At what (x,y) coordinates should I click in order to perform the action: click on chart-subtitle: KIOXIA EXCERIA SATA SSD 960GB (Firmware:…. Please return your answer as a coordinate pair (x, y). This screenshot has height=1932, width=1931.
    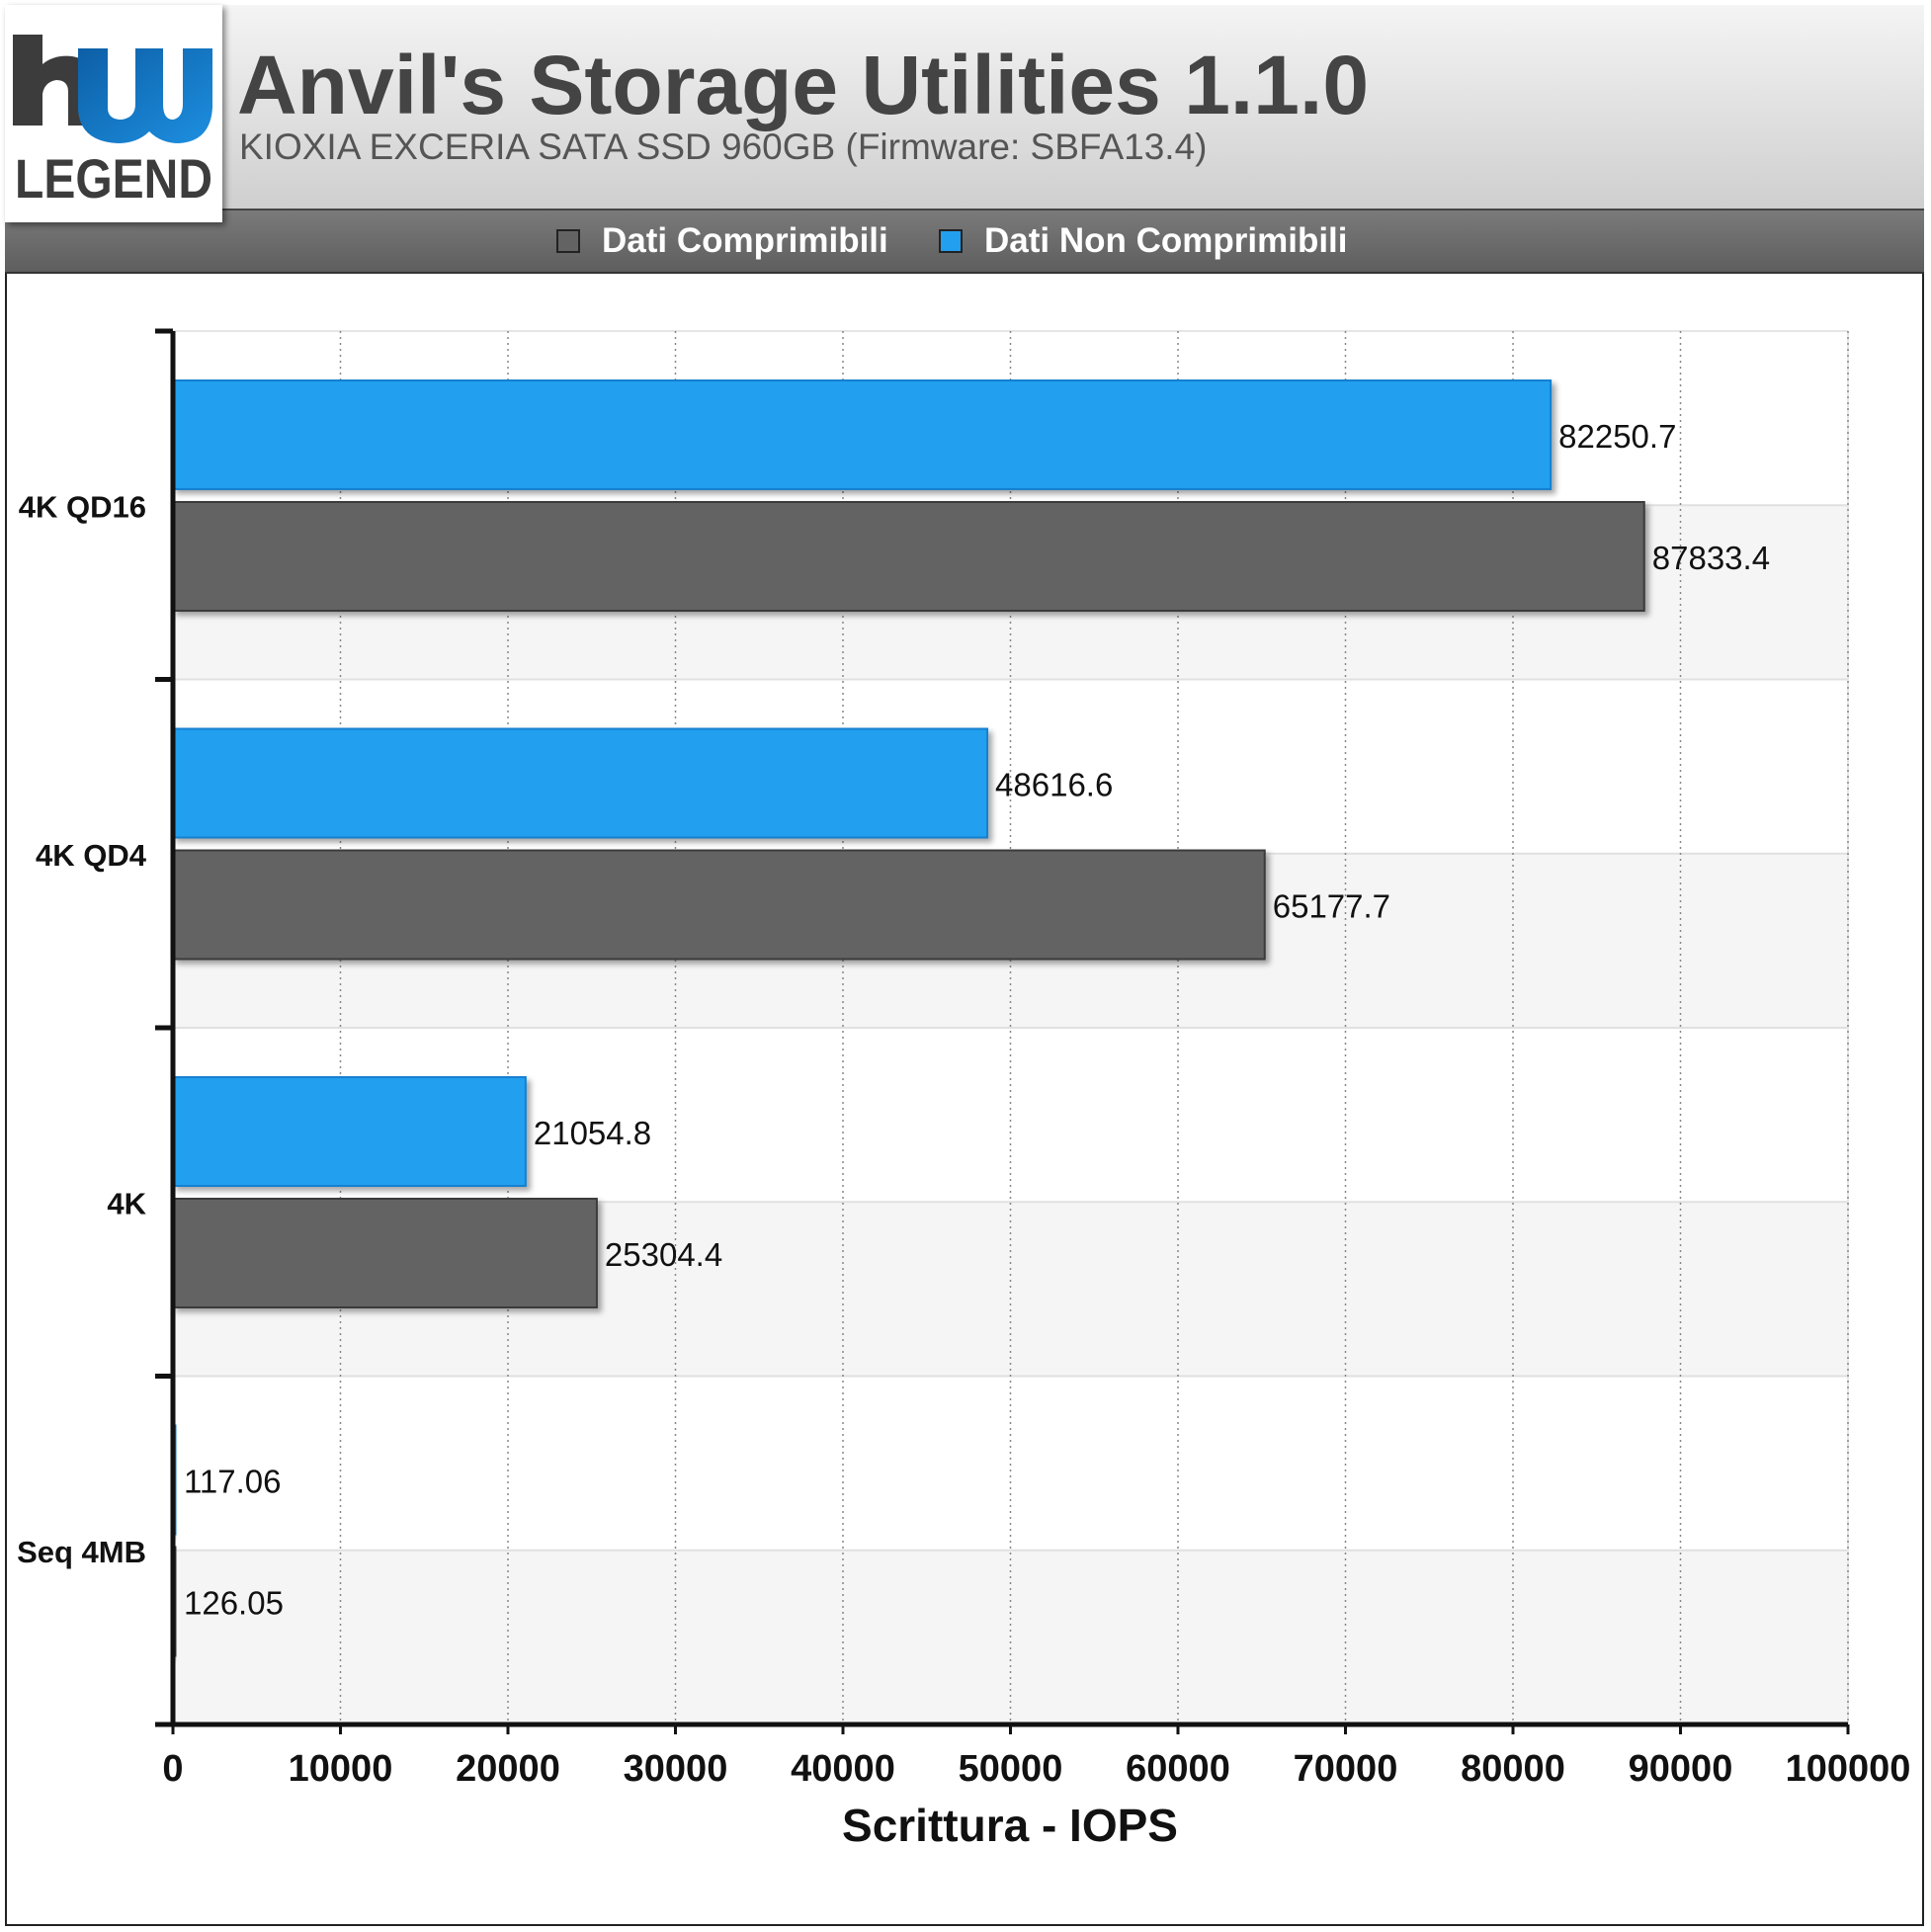
    Looking at the image, I should click on (723, 146).